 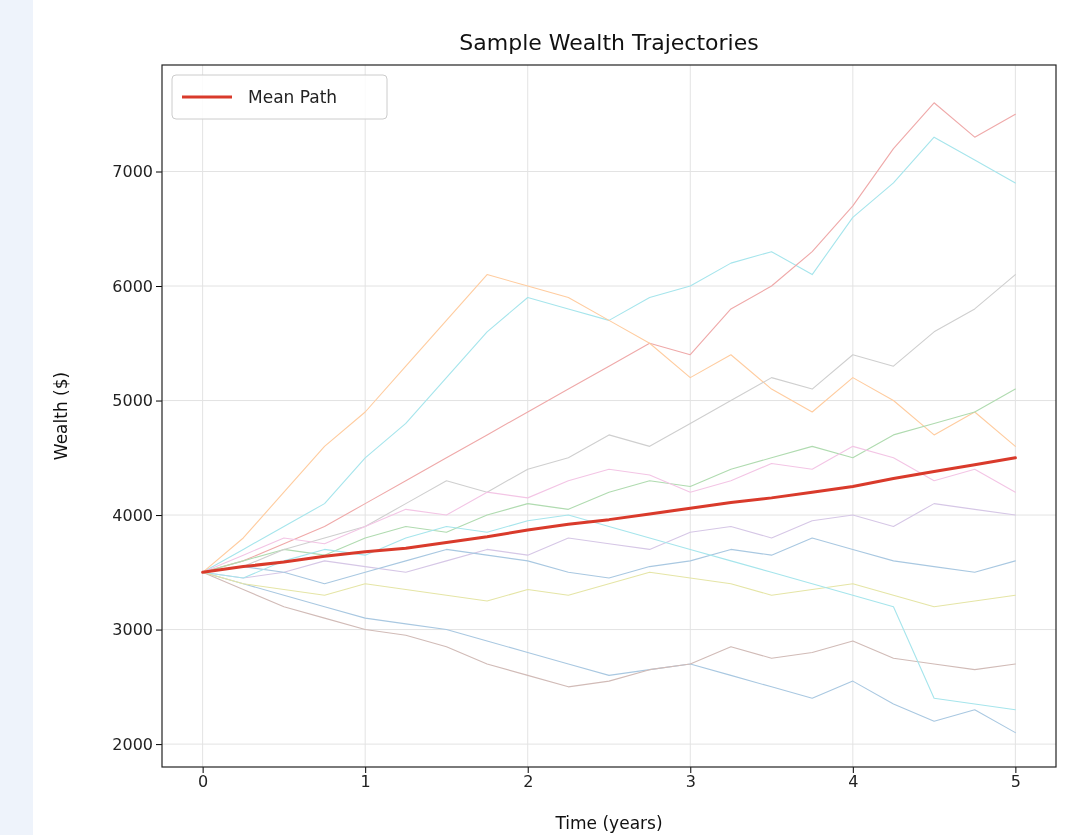 What do you see at coordinates (609, 42) in the screenshot?
I see `chart-title: Sample Wealth Trajectories` at bounding box center [609, 42].